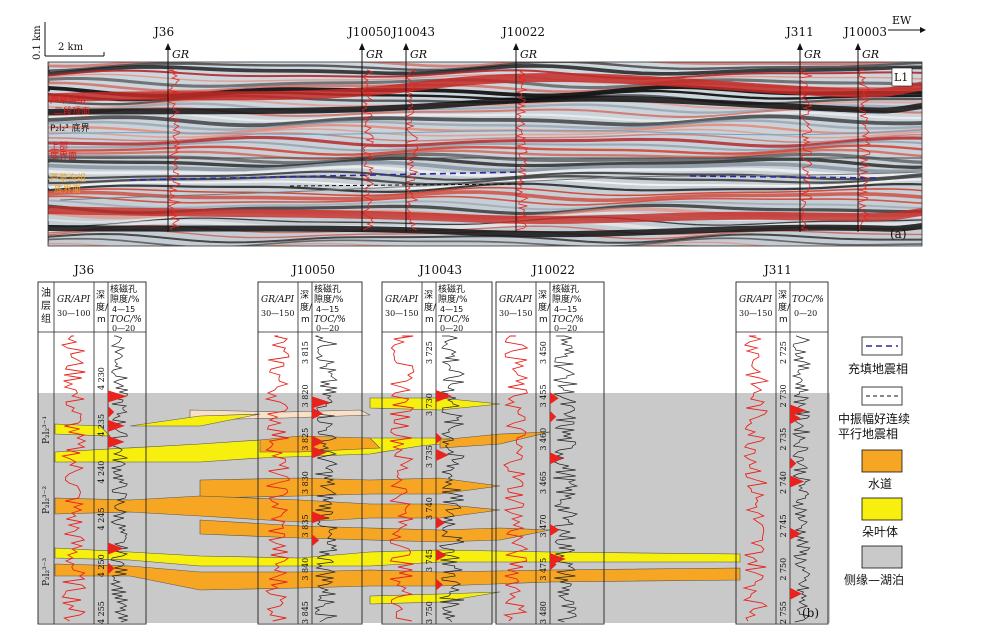 This screenshot has width=992, height=636. I want to click on depth-label: 2 740, so click(783, 482).